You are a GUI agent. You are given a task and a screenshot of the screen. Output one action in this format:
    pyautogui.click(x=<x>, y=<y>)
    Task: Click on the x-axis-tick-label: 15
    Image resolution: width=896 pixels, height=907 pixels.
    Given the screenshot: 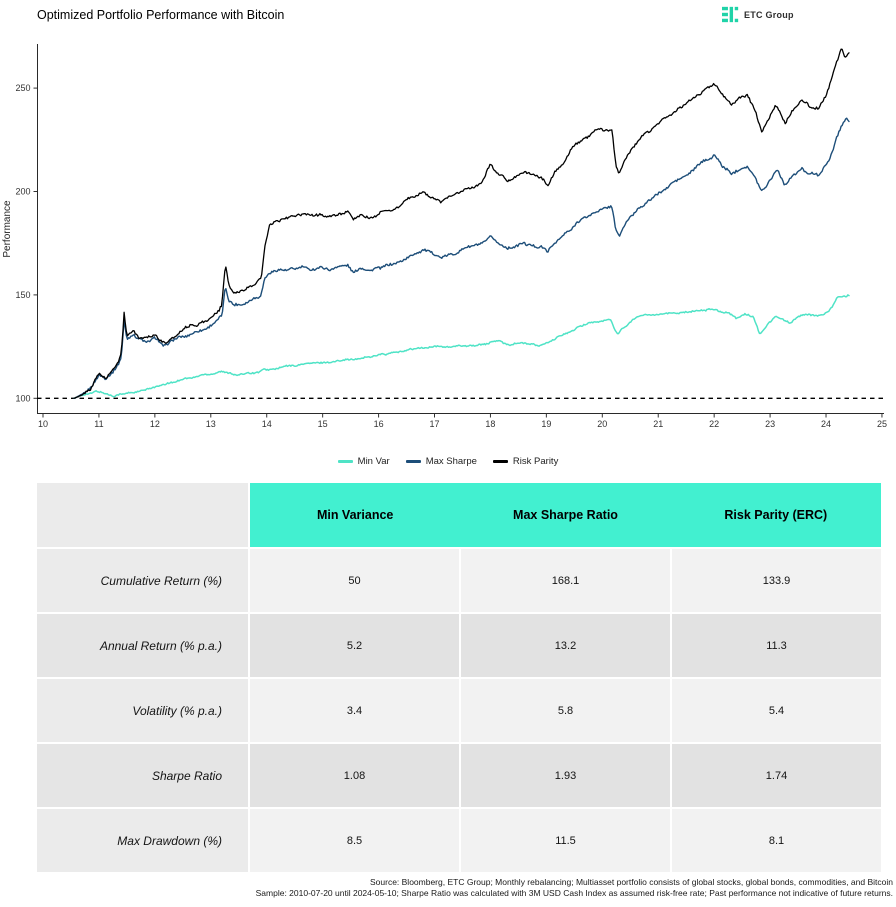 What is the action you would take?
    pyautogui.click(x=323, y=424)
    